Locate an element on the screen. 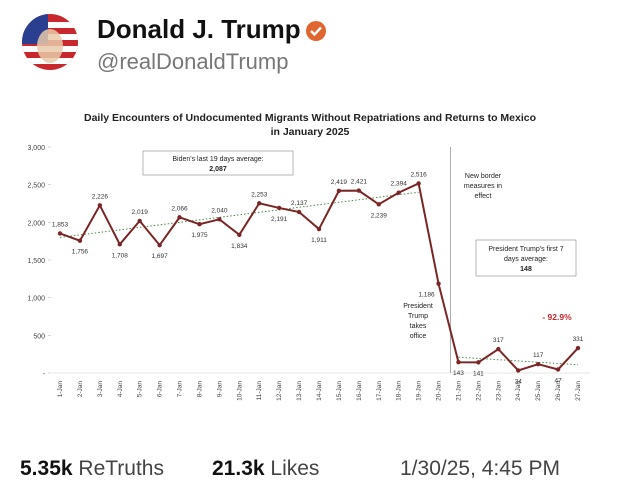 The image size is (618, 502). retruth-label: ReTruths is located at coordinates (121, 468).